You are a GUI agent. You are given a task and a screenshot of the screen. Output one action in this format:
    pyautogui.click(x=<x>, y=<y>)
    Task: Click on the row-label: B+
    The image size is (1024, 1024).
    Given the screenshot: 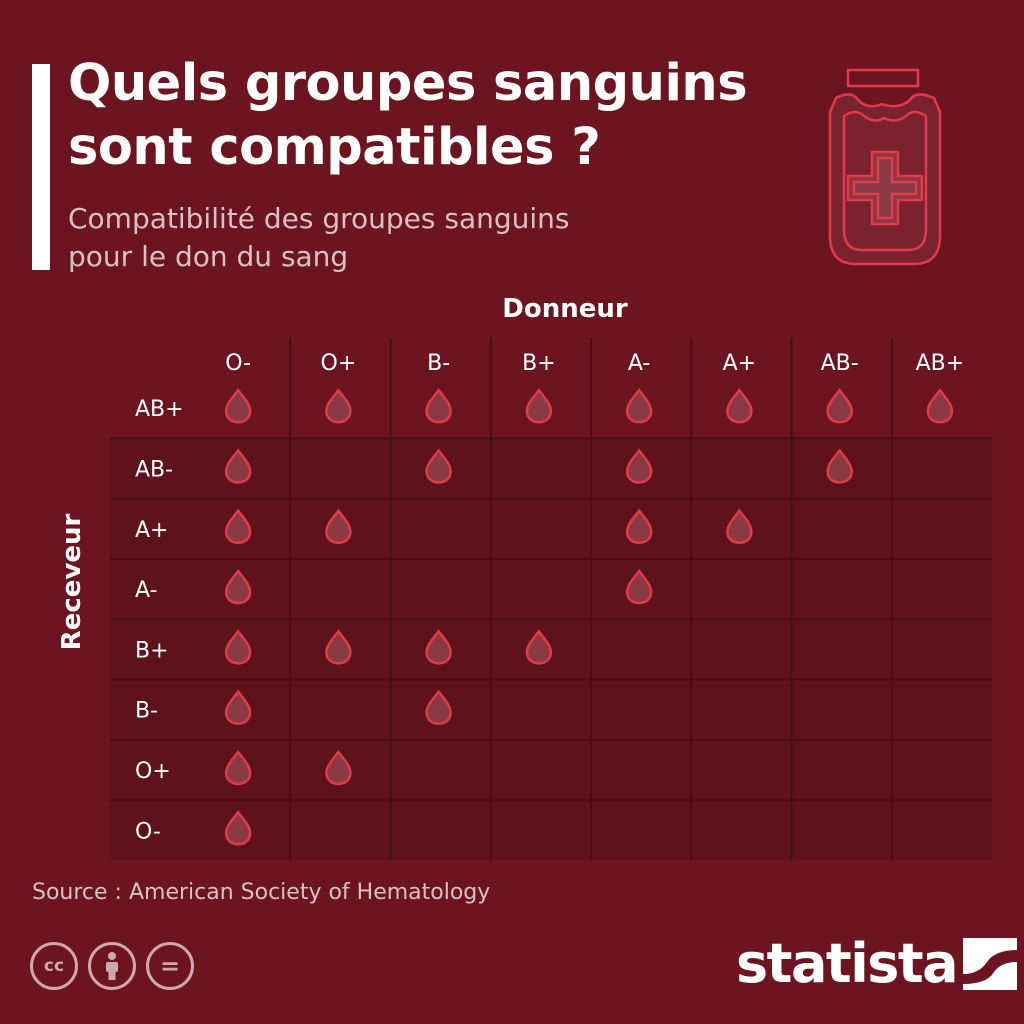 What is the action you would take?
    pyautogui.click(x=152, y=650)
    